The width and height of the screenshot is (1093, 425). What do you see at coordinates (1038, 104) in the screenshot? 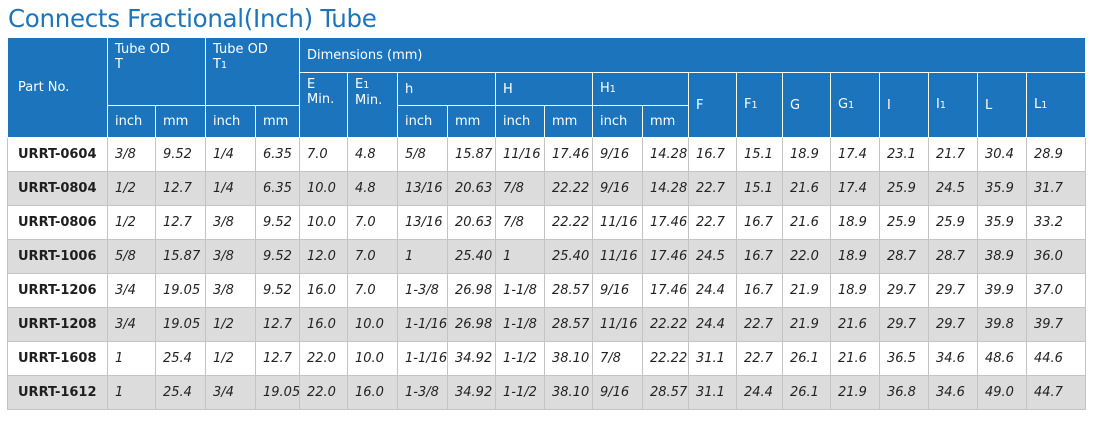
I see `header-l1-label: L` at bounding box center [1038, 104].